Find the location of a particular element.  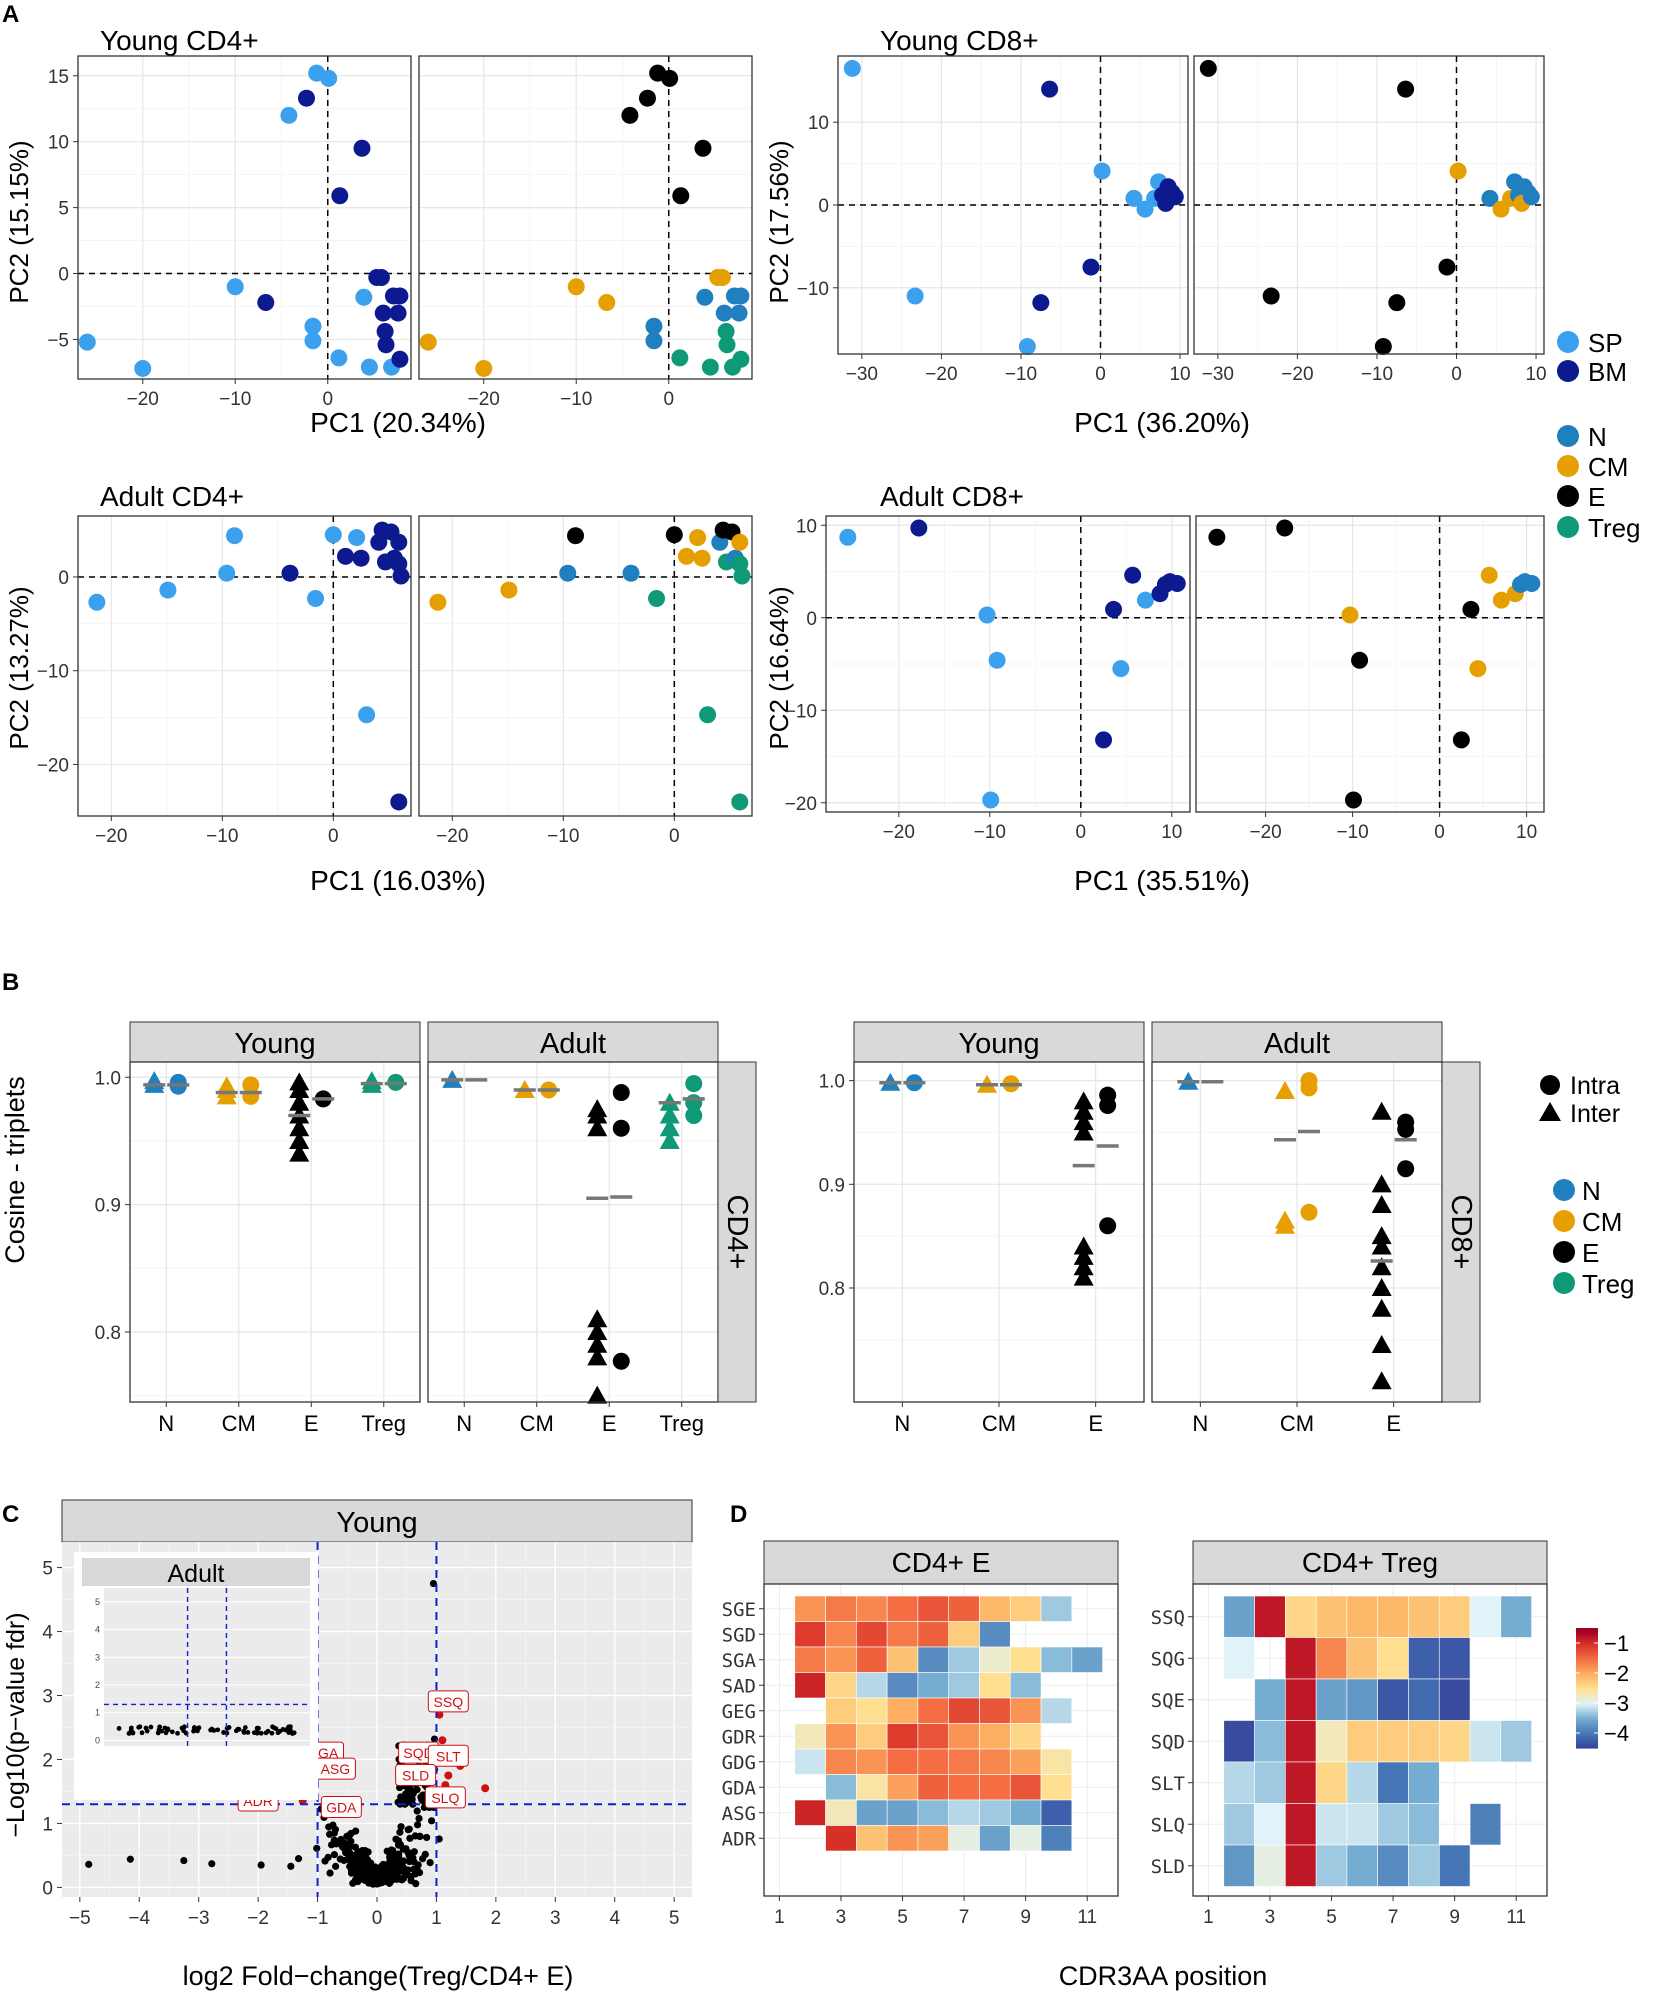

y-tick-label: 1.0 is located at coordinates (108, 1078).